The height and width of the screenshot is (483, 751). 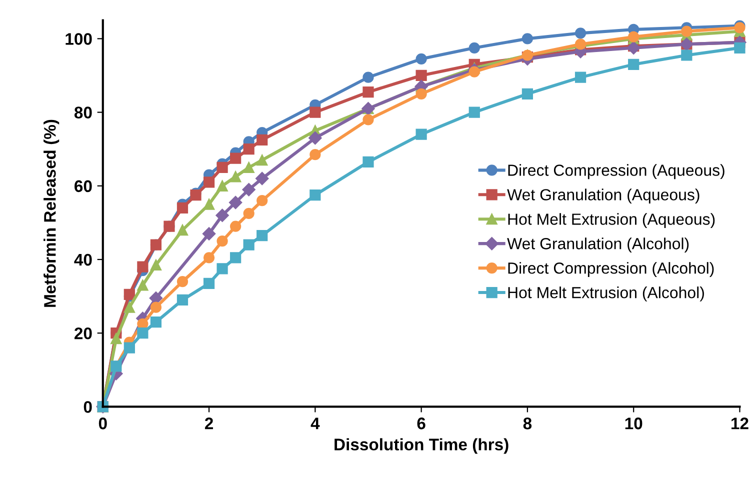 I want to click on x-tick-label: 12, so click(x=740, y=424).